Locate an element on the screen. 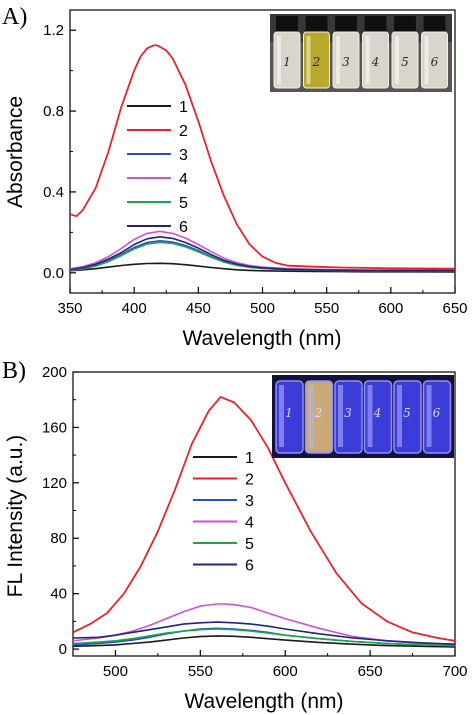  inset-b-vials: 1 2 3 4 5 6 is located at coordinates (363, 417).